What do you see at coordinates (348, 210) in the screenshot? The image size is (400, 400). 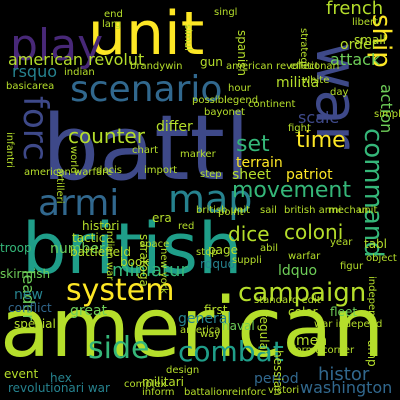 I see `word-mechan: mechan` at bounding box center [348, 210].